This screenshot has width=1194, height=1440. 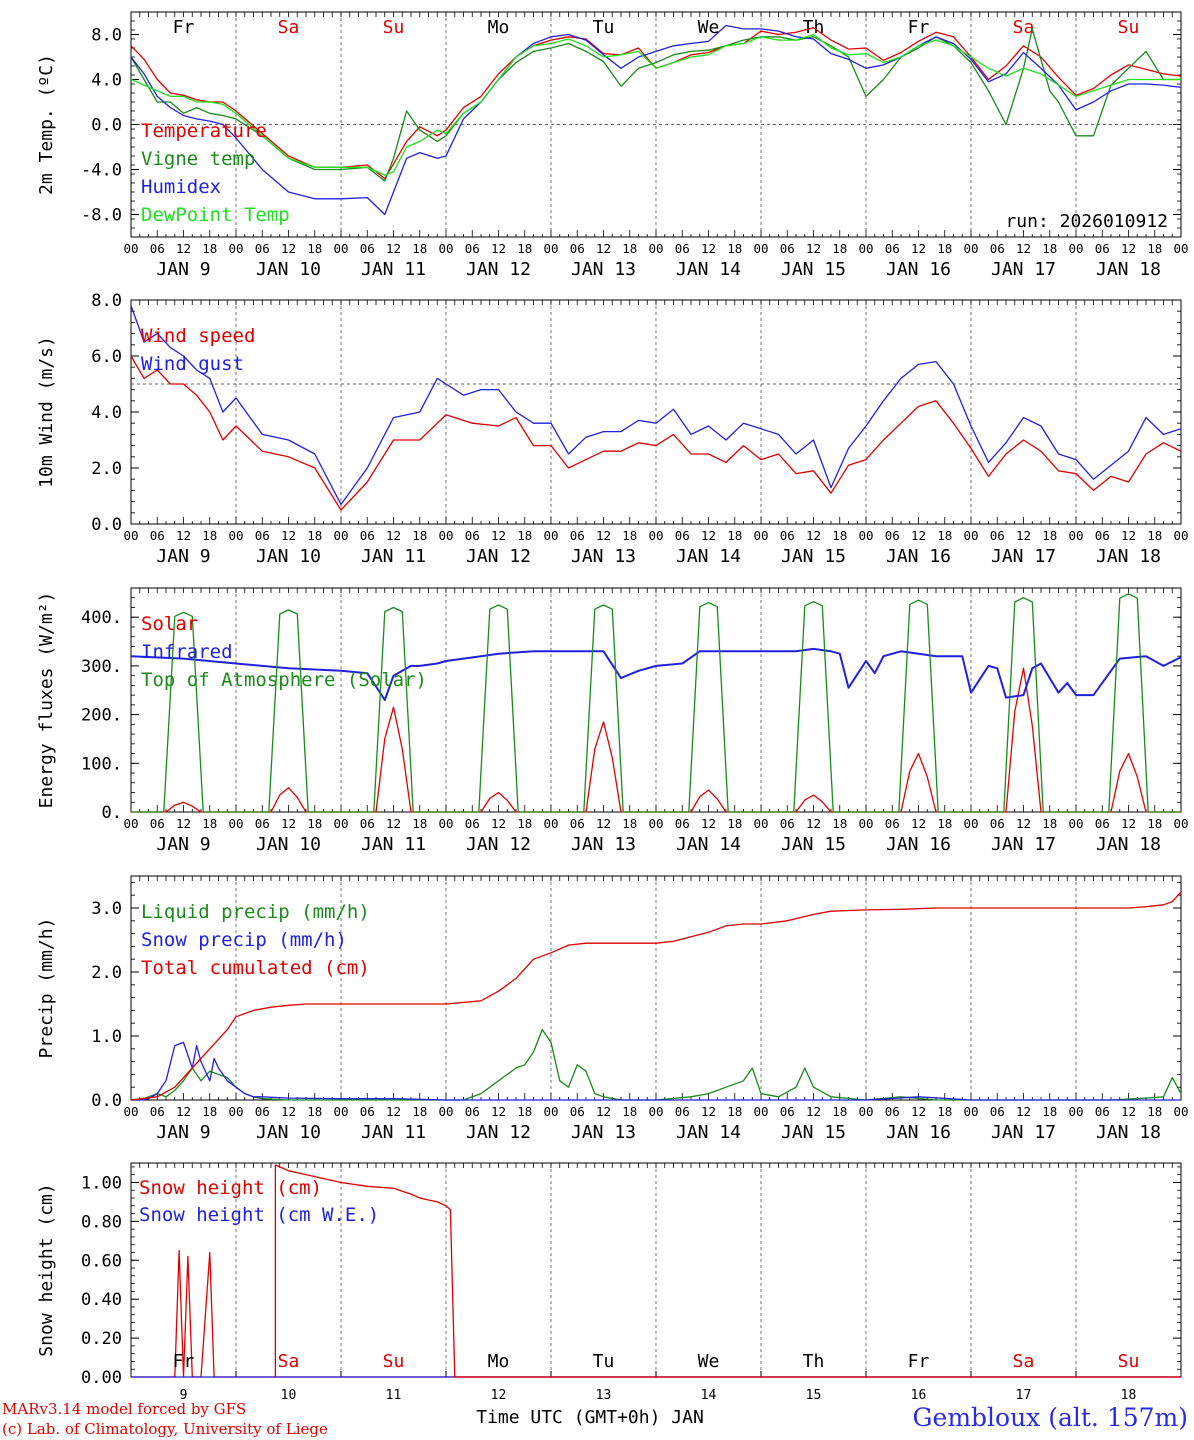 What do you see at coordinates (603, 1132) in the screenshot?
I see `date-label: JAN 13` at bounding box center [603, 1132].